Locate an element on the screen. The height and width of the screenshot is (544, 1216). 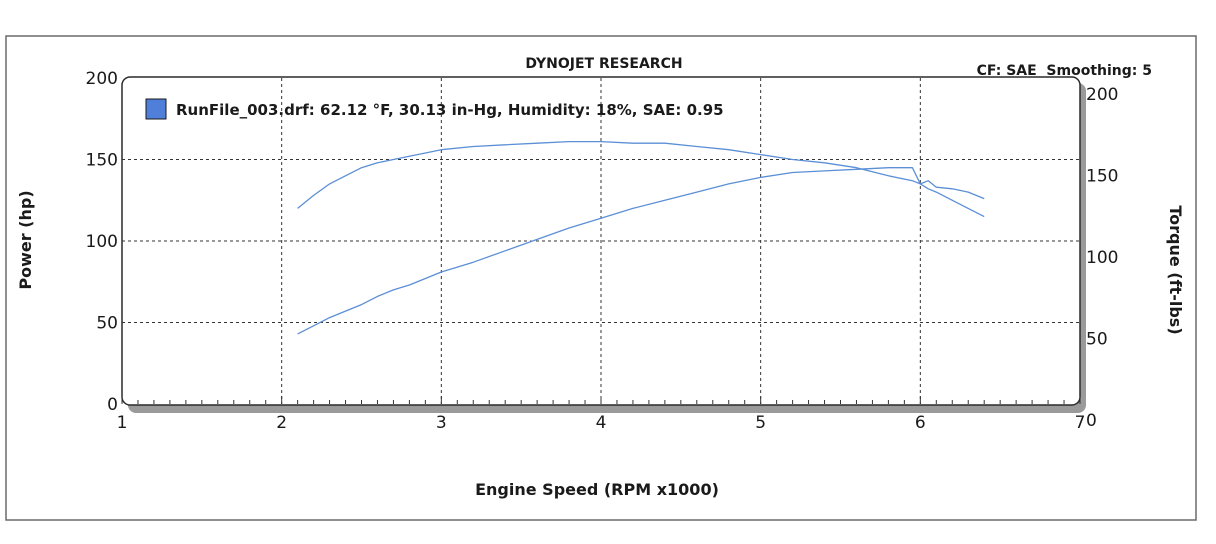
legend-swatch is located at coordinates (156, 109).